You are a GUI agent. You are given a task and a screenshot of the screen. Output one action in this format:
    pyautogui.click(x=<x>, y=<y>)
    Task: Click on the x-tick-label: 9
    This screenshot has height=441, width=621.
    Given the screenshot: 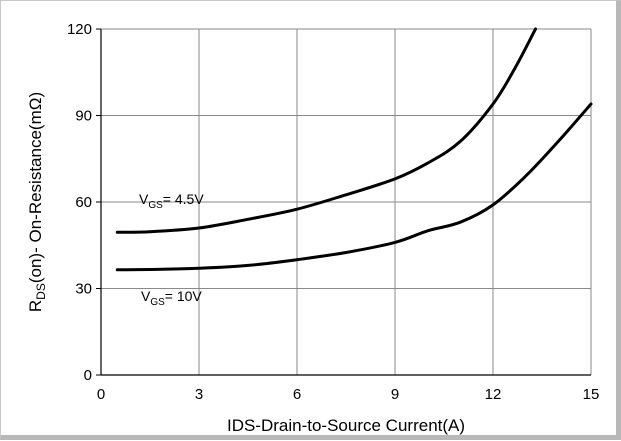 What is the action you would take?
    pyautogui.click(x=395, y=394)
    